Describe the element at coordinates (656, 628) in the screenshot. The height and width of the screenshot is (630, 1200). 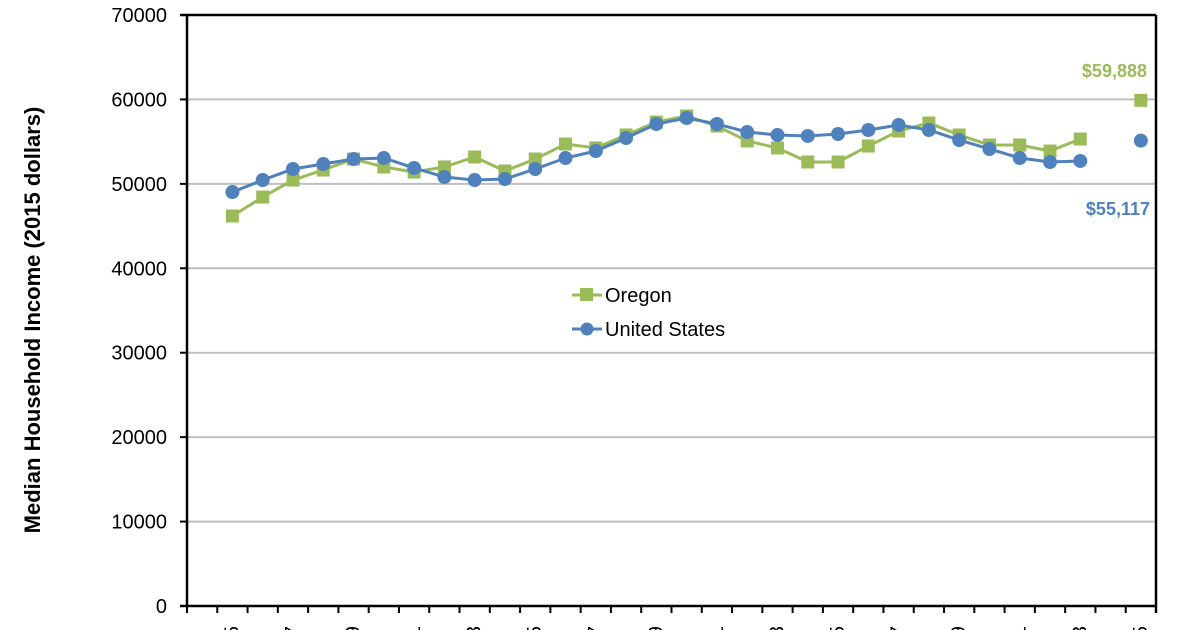
I see `x-tick-label: 1999` at that location.